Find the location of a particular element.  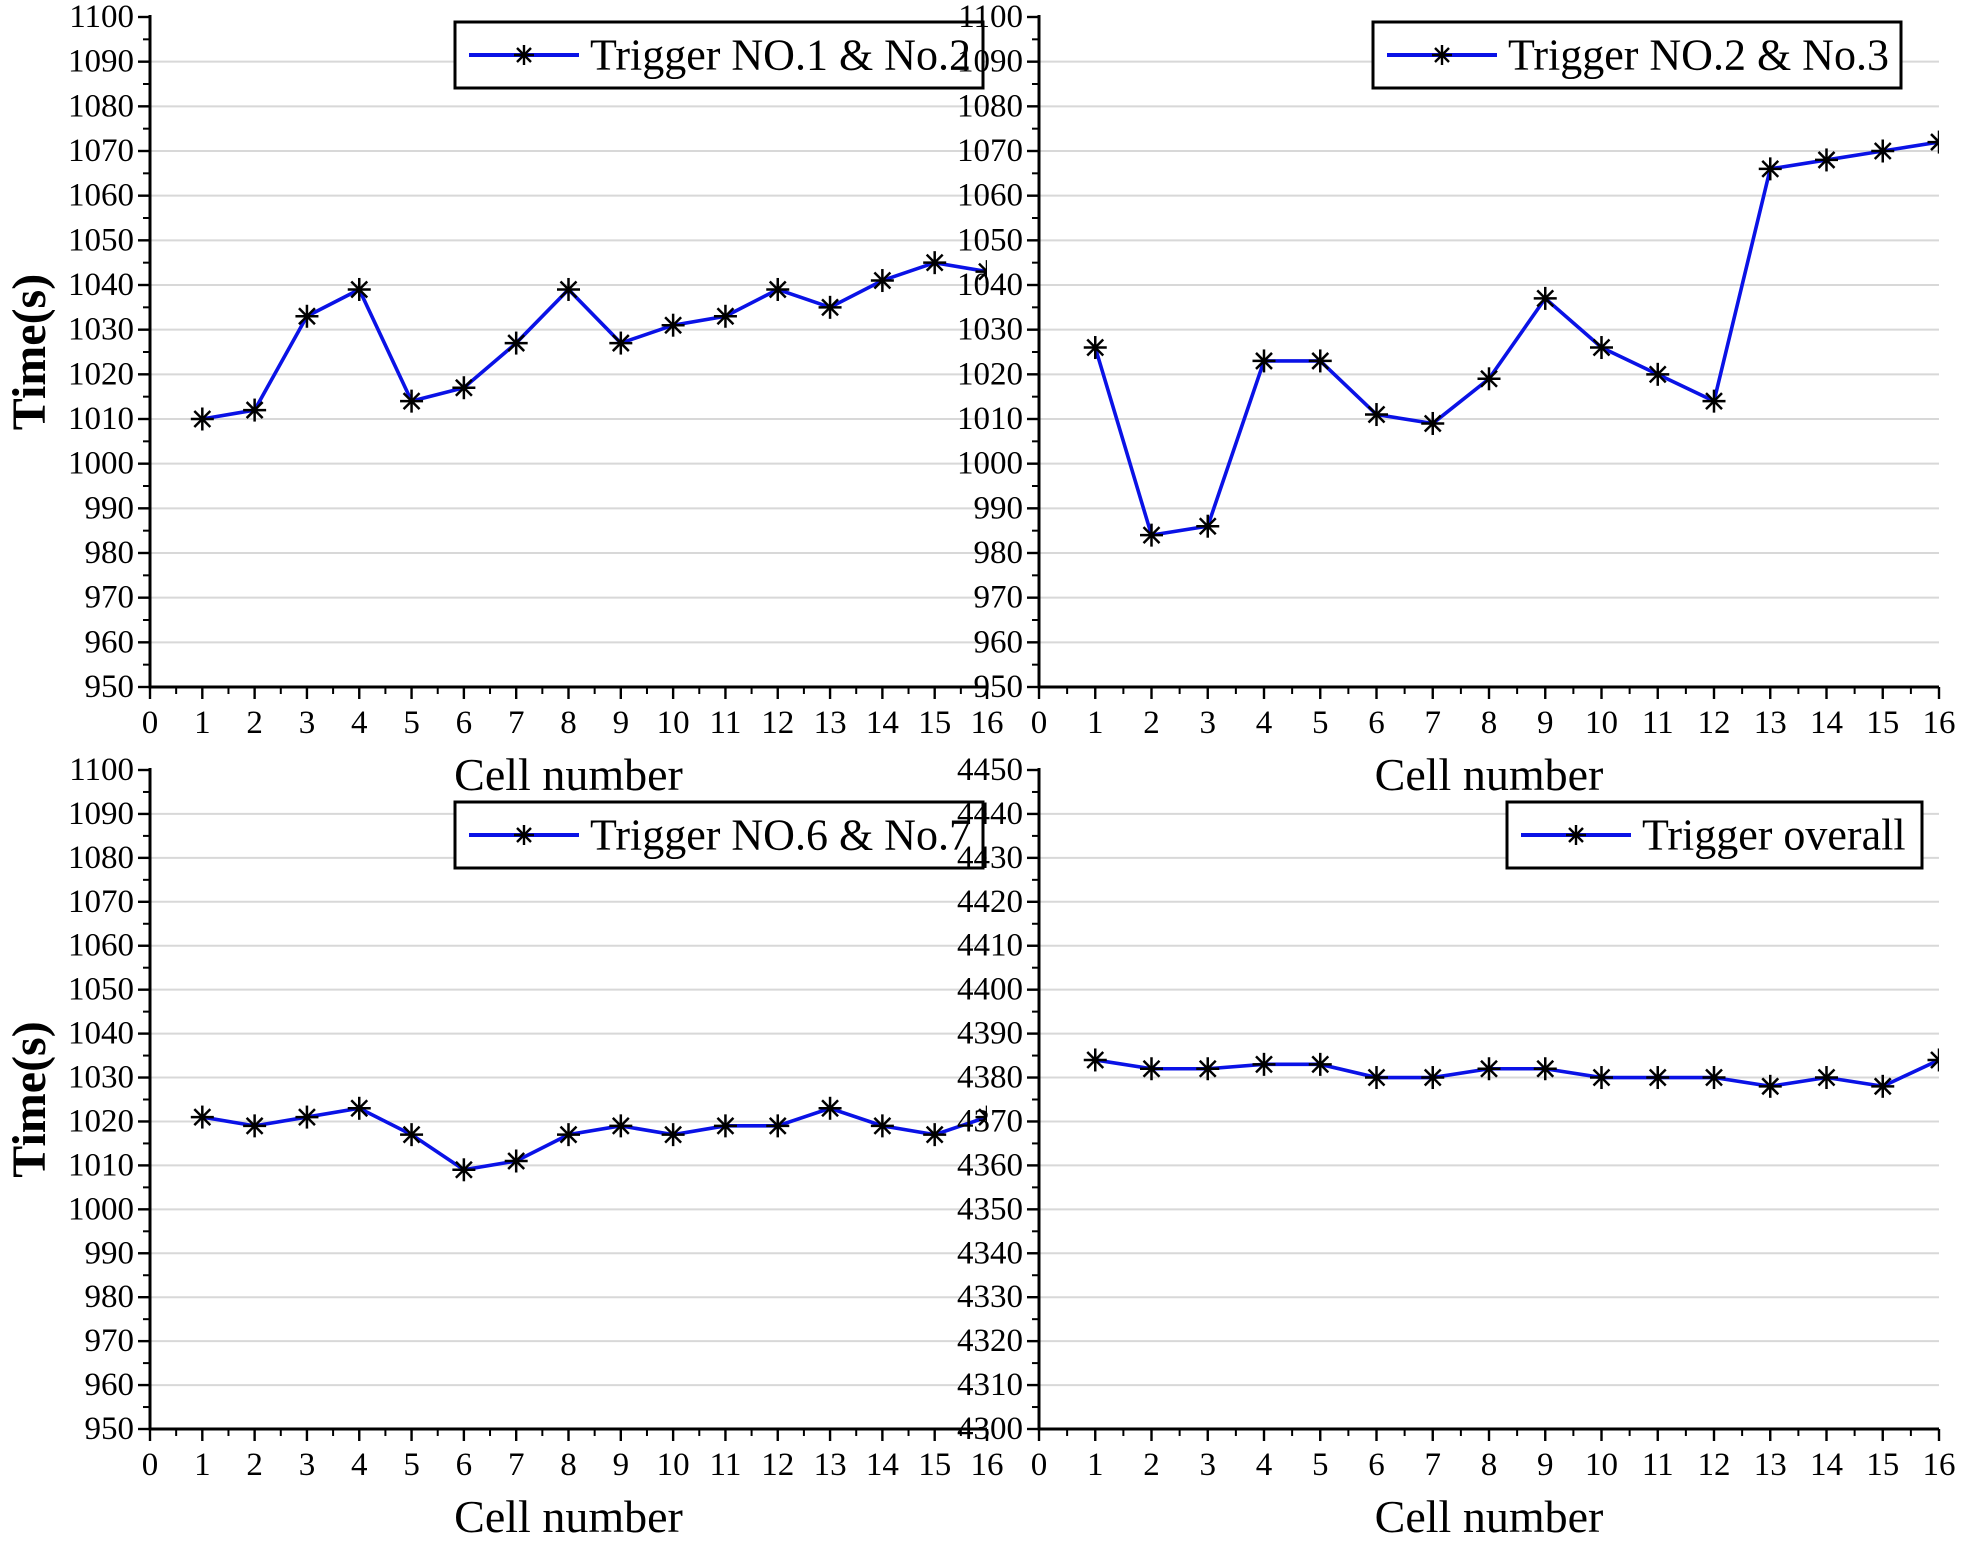

svg-text: 4410 is located at coordinates (990, 946).